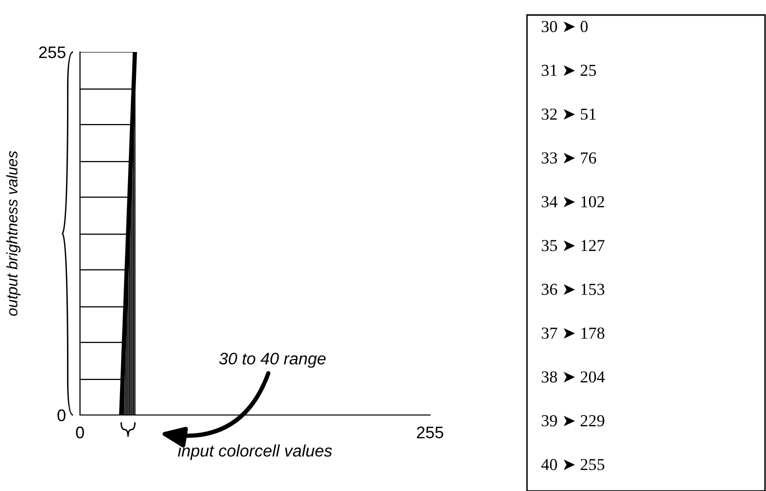 The image size is (766, 491). I want to click on text: 37 ➤ 178, so click(573, 333).